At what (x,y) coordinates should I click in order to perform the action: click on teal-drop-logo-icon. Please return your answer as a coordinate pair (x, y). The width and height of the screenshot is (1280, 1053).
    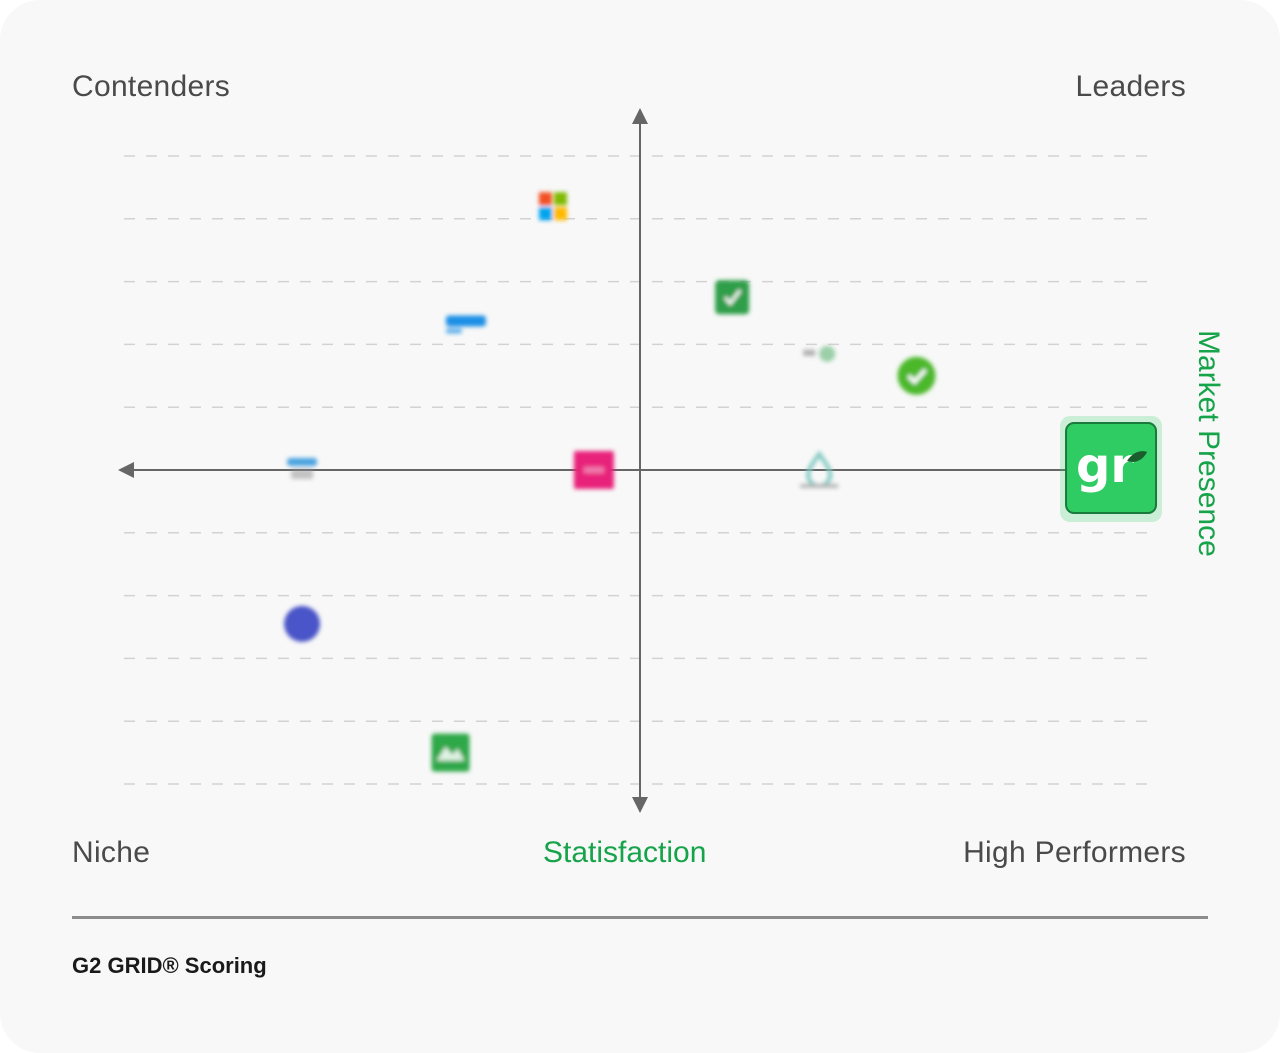
    Looking at the image, I should click on (819, 469).